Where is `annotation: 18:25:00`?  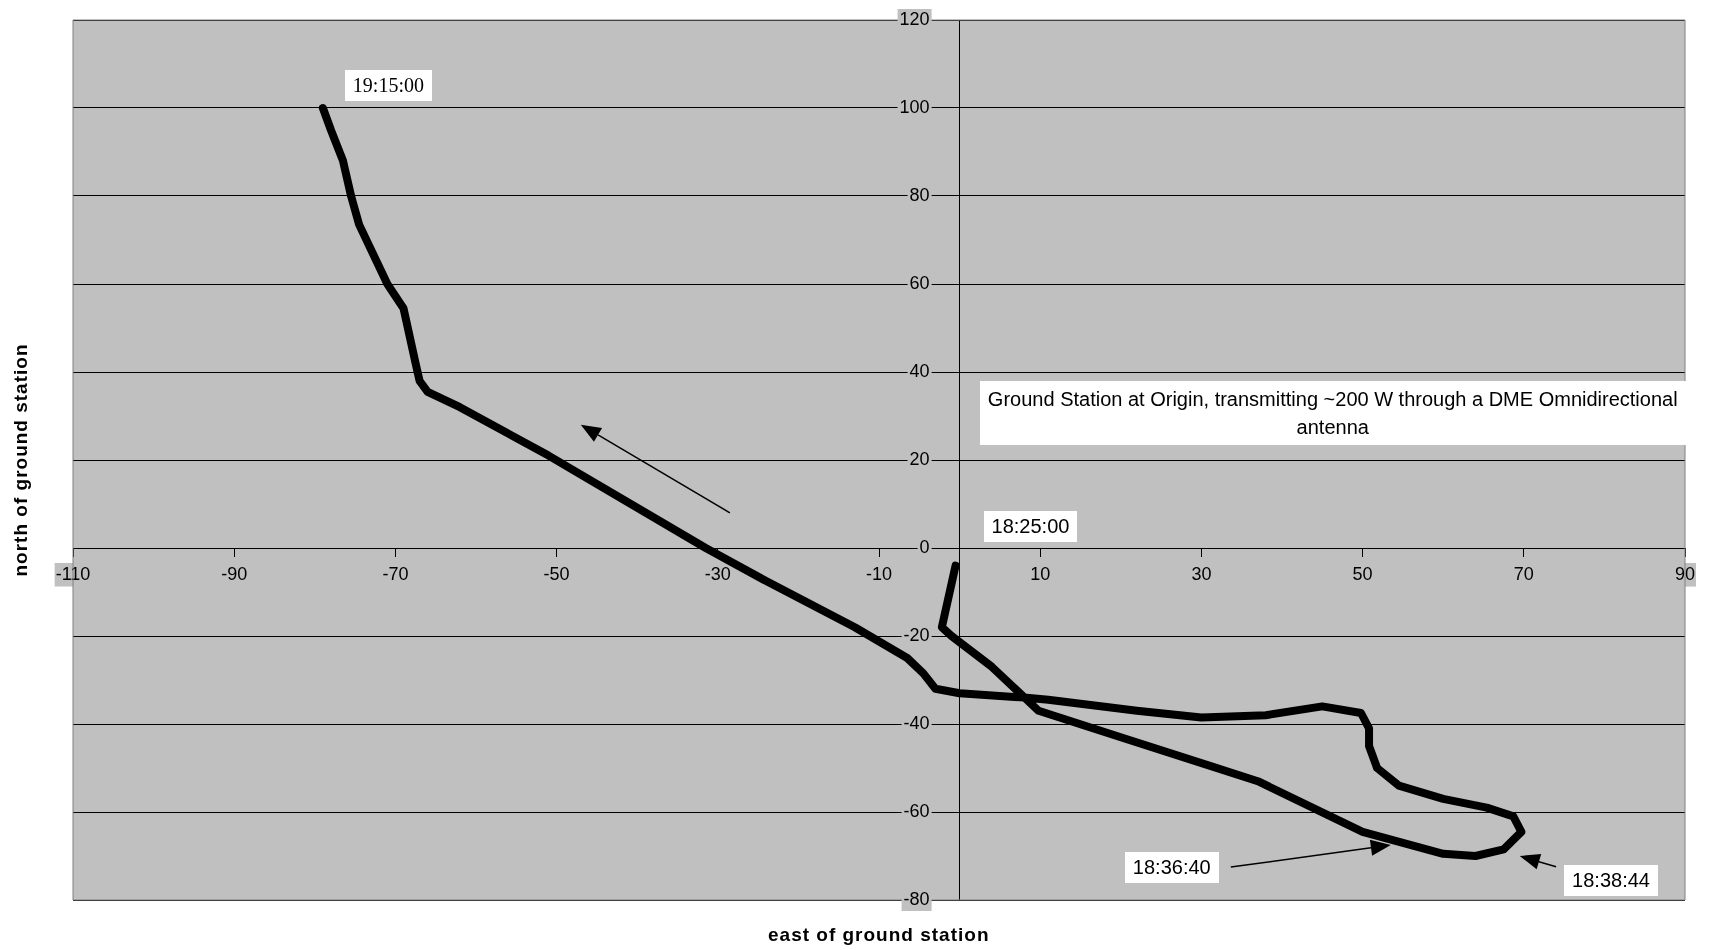 annotation: 18:25:00 is located at coordinates (1030, 526).